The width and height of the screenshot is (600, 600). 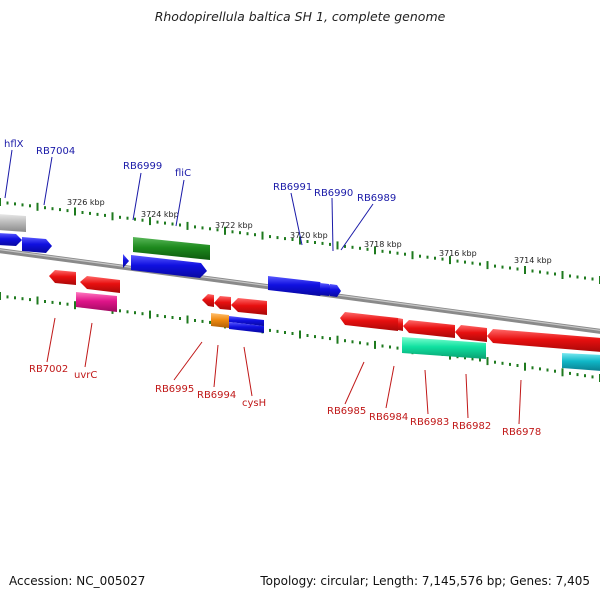 I want to click on scale-ticks-outer, so click(x=300, y=241).